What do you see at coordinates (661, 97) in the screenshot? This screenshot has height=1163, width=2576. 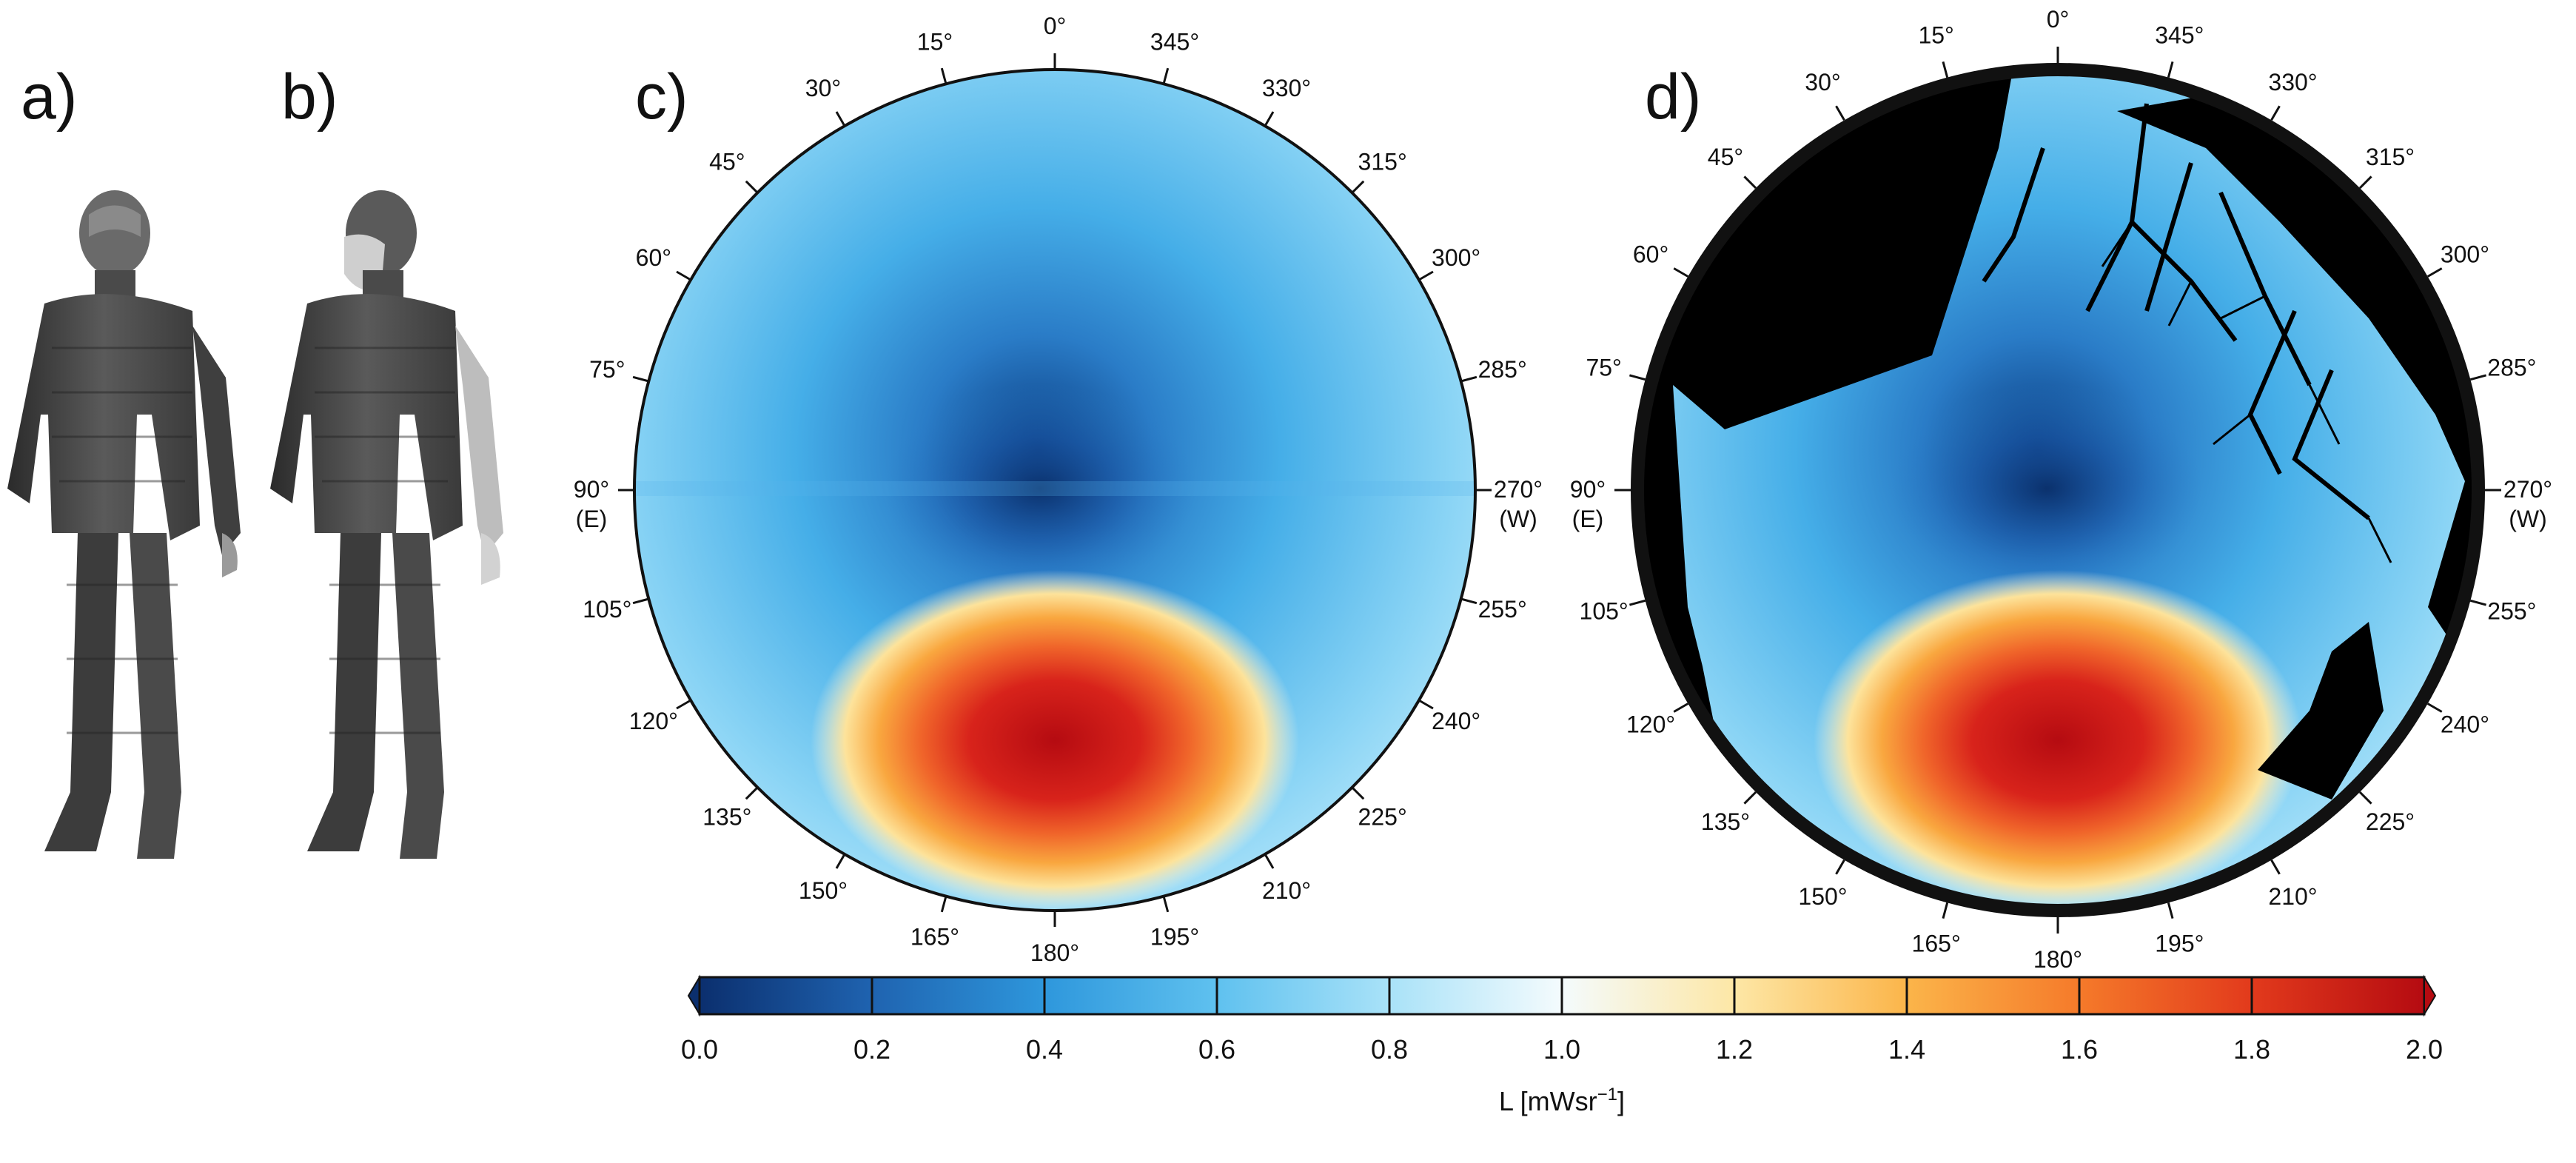 I see `panel-label-c: c)` at bounding box center [661, 97].